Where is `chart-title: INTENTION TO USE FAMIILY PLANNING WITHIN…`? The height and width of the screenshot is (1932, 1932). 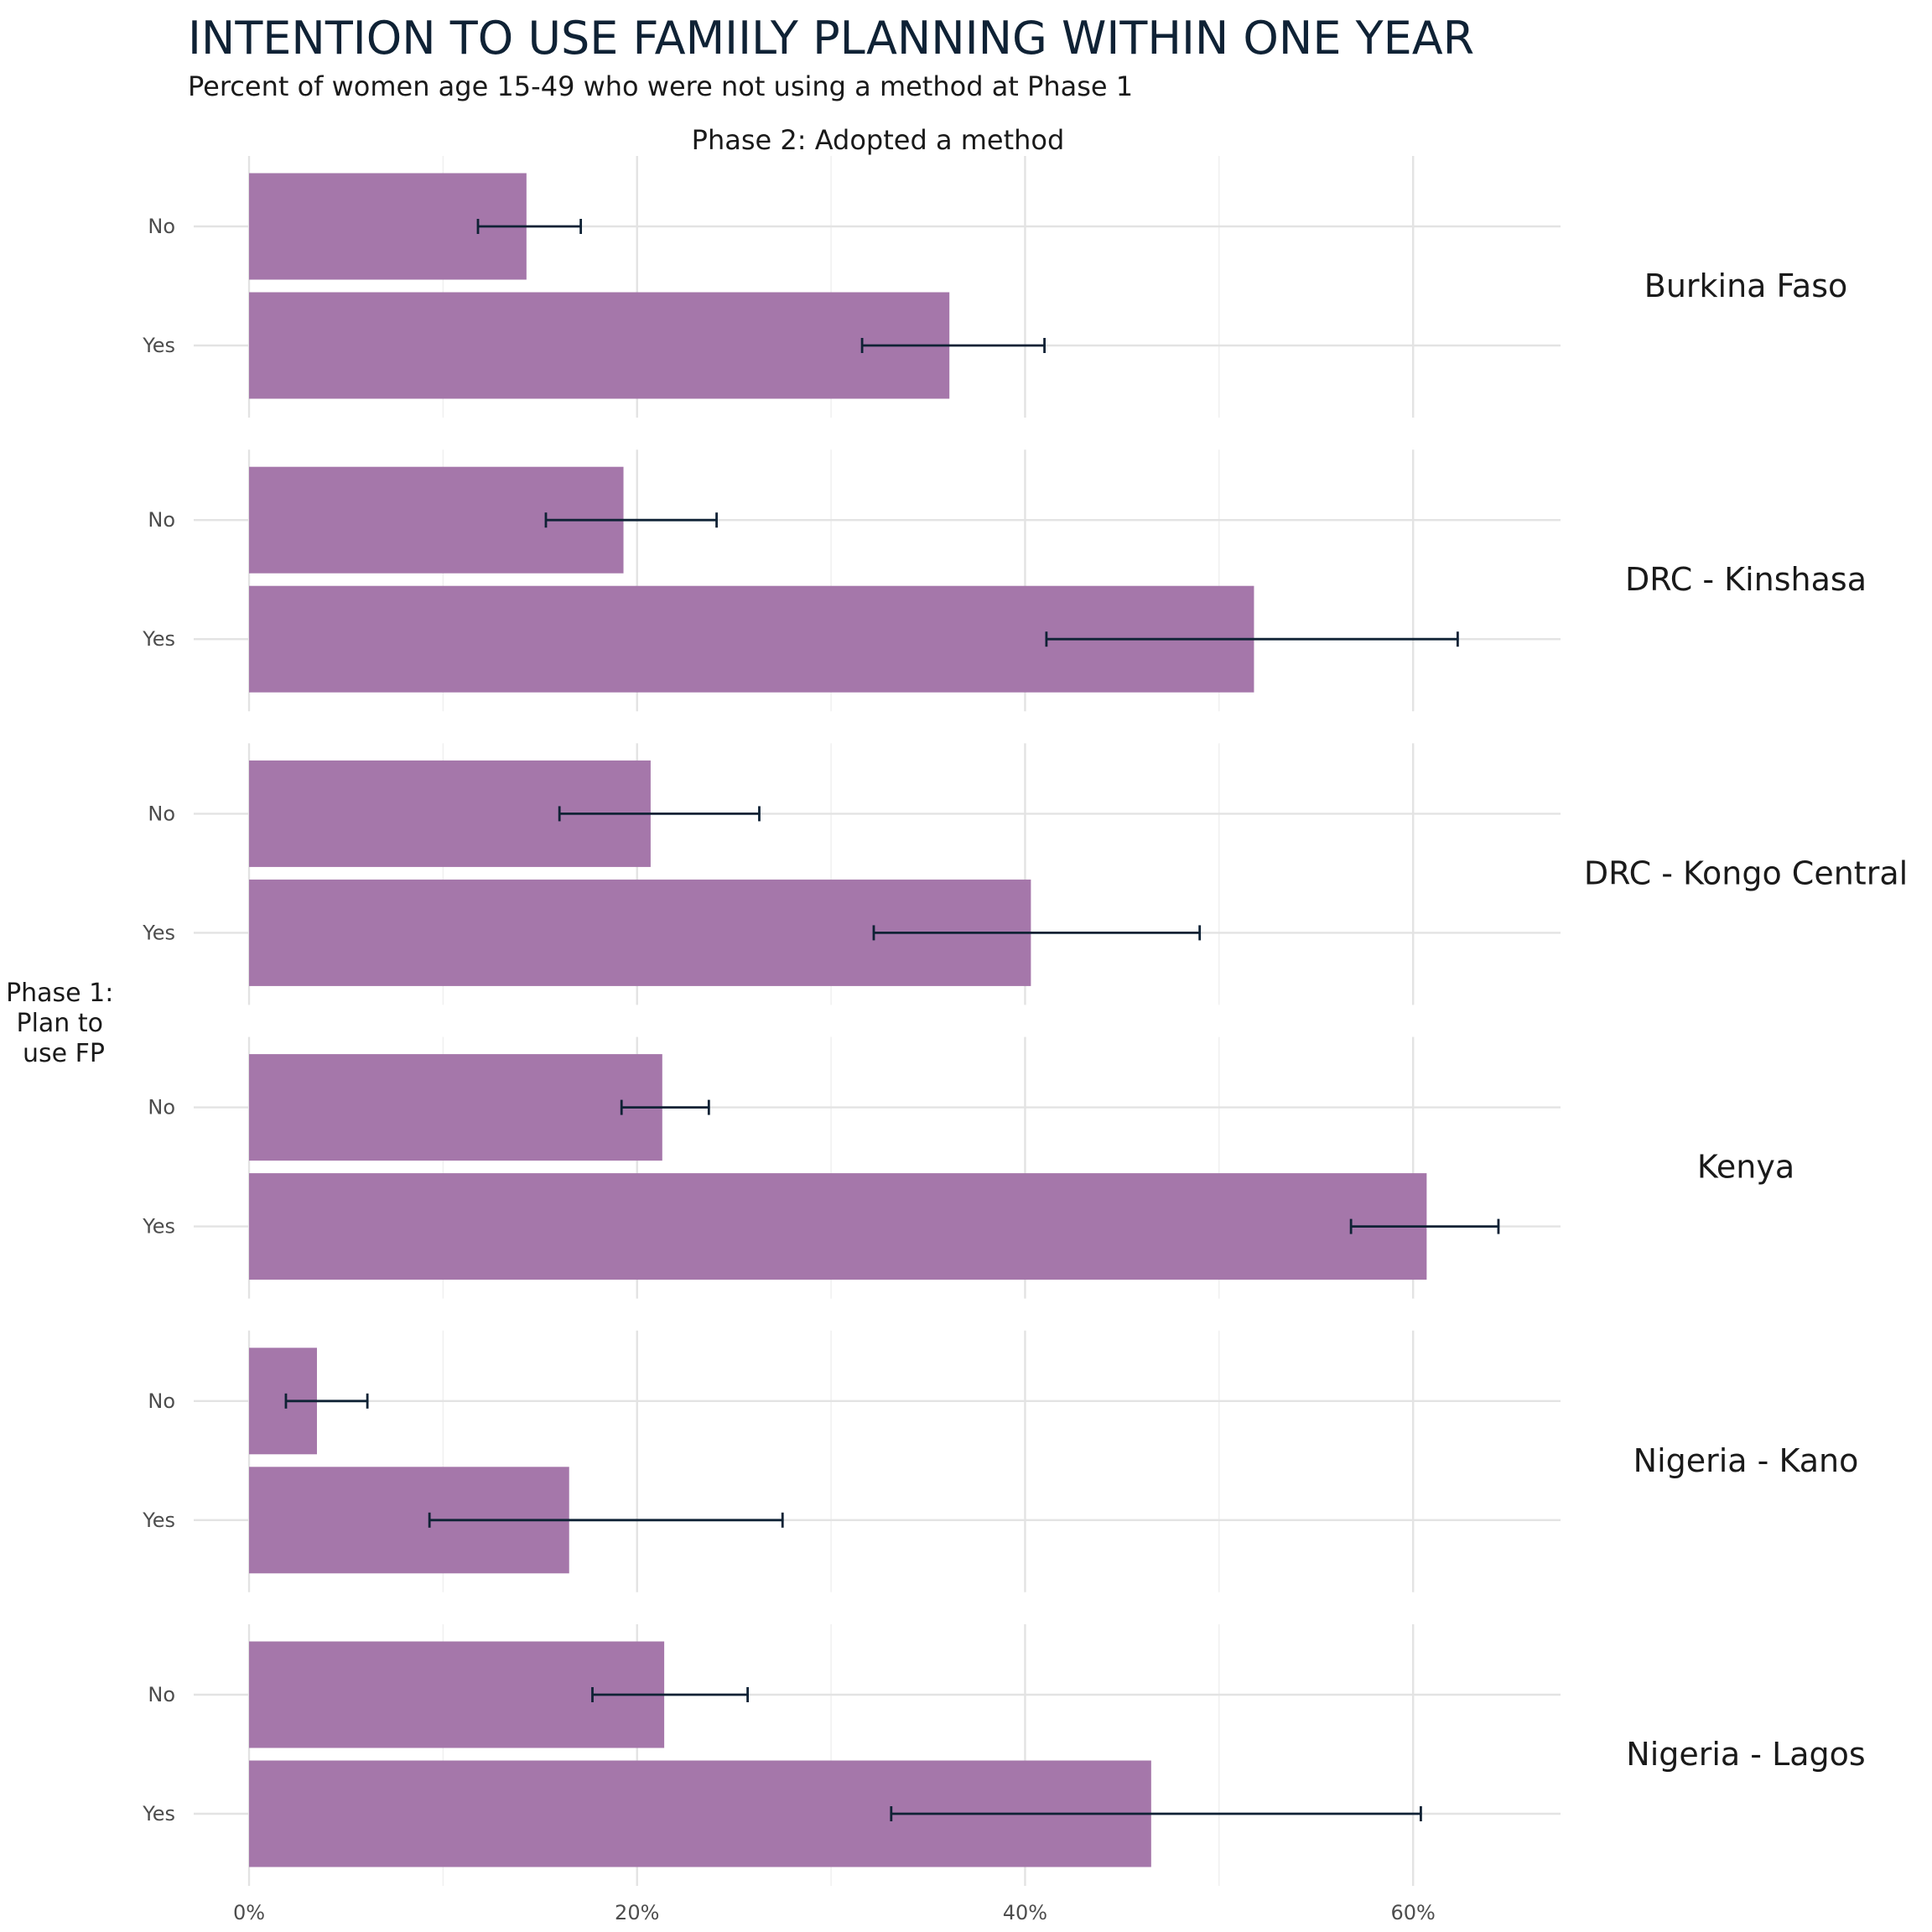 chart-title: INTENTION TO USE FAMIILY PLANNING WITHIN… is located at coordinates (831, 38).